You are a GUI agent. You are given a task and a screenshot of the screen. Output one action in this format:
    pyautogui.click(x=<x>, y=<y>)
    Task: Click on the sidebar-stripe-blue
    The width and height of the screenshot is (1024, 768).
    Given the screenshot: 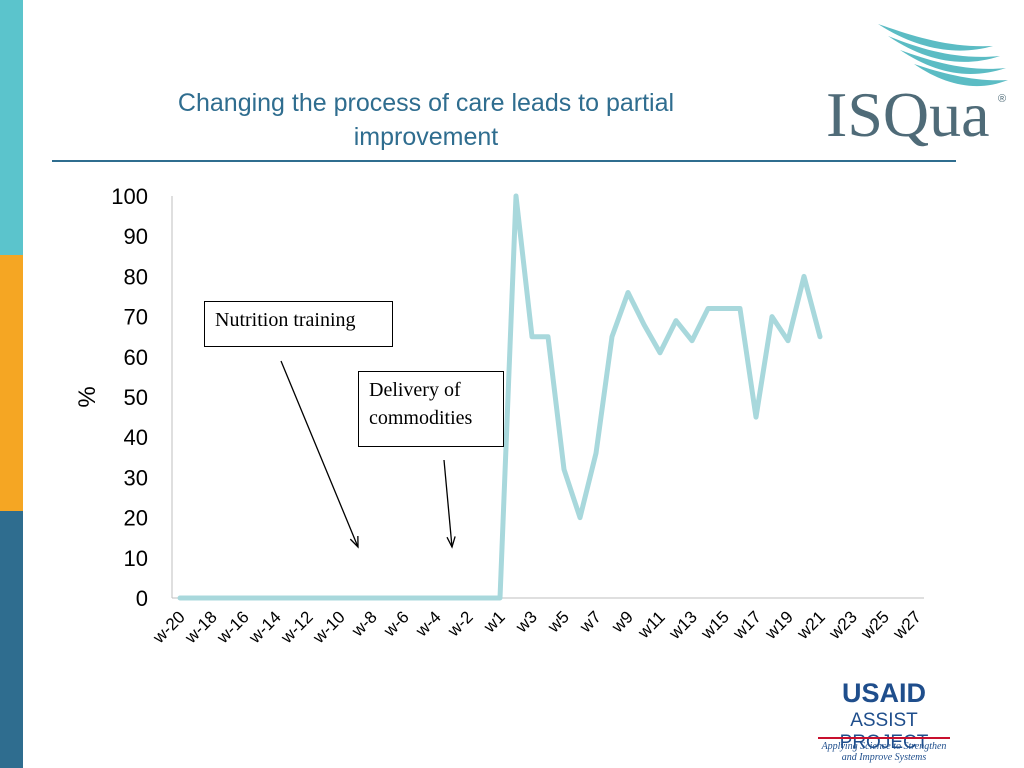 What is the action you would take?
    pyautogui.click(x=11, y=639)
    